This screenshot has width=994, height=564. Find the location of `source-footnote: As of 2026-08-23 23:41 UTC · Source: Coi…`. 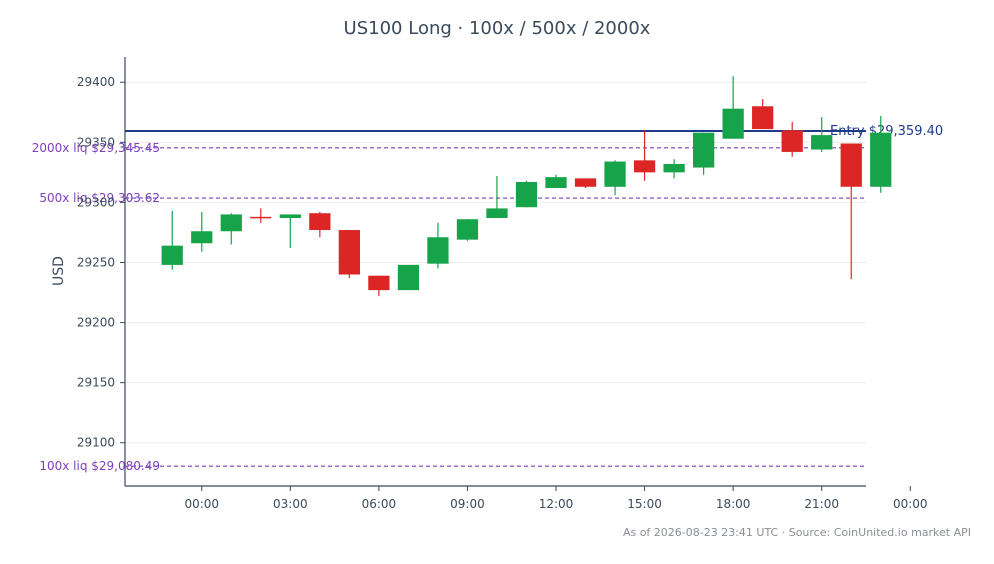

source-footnote: As of 2026-08-23 23:41 UTC · Source: Coi… is located at coordinates (796, 532).